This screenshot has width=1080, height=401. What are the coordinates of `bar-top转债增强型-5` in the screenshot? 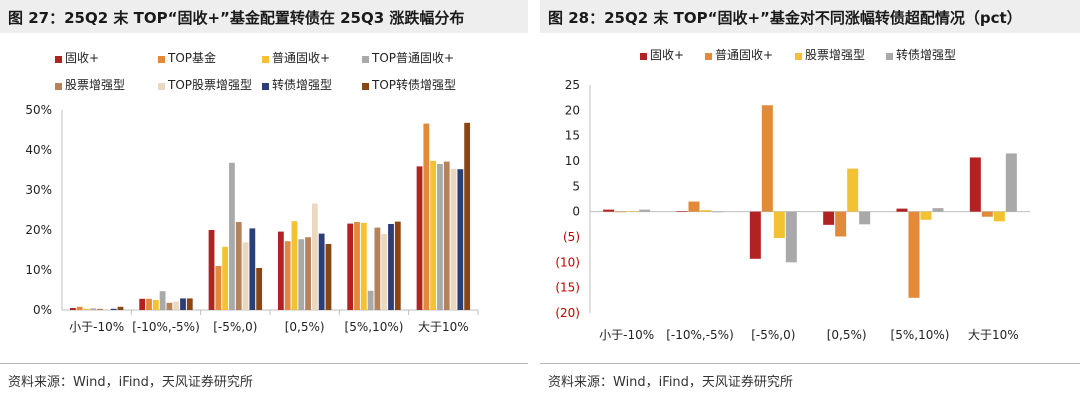 It's located at (467, 216).